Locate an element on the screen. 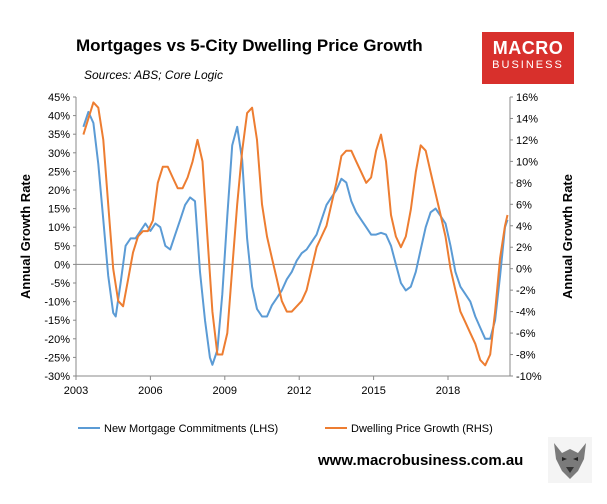 The image size is (607, 504). left-tick-label: 5% is located at coordinates (62, 247).